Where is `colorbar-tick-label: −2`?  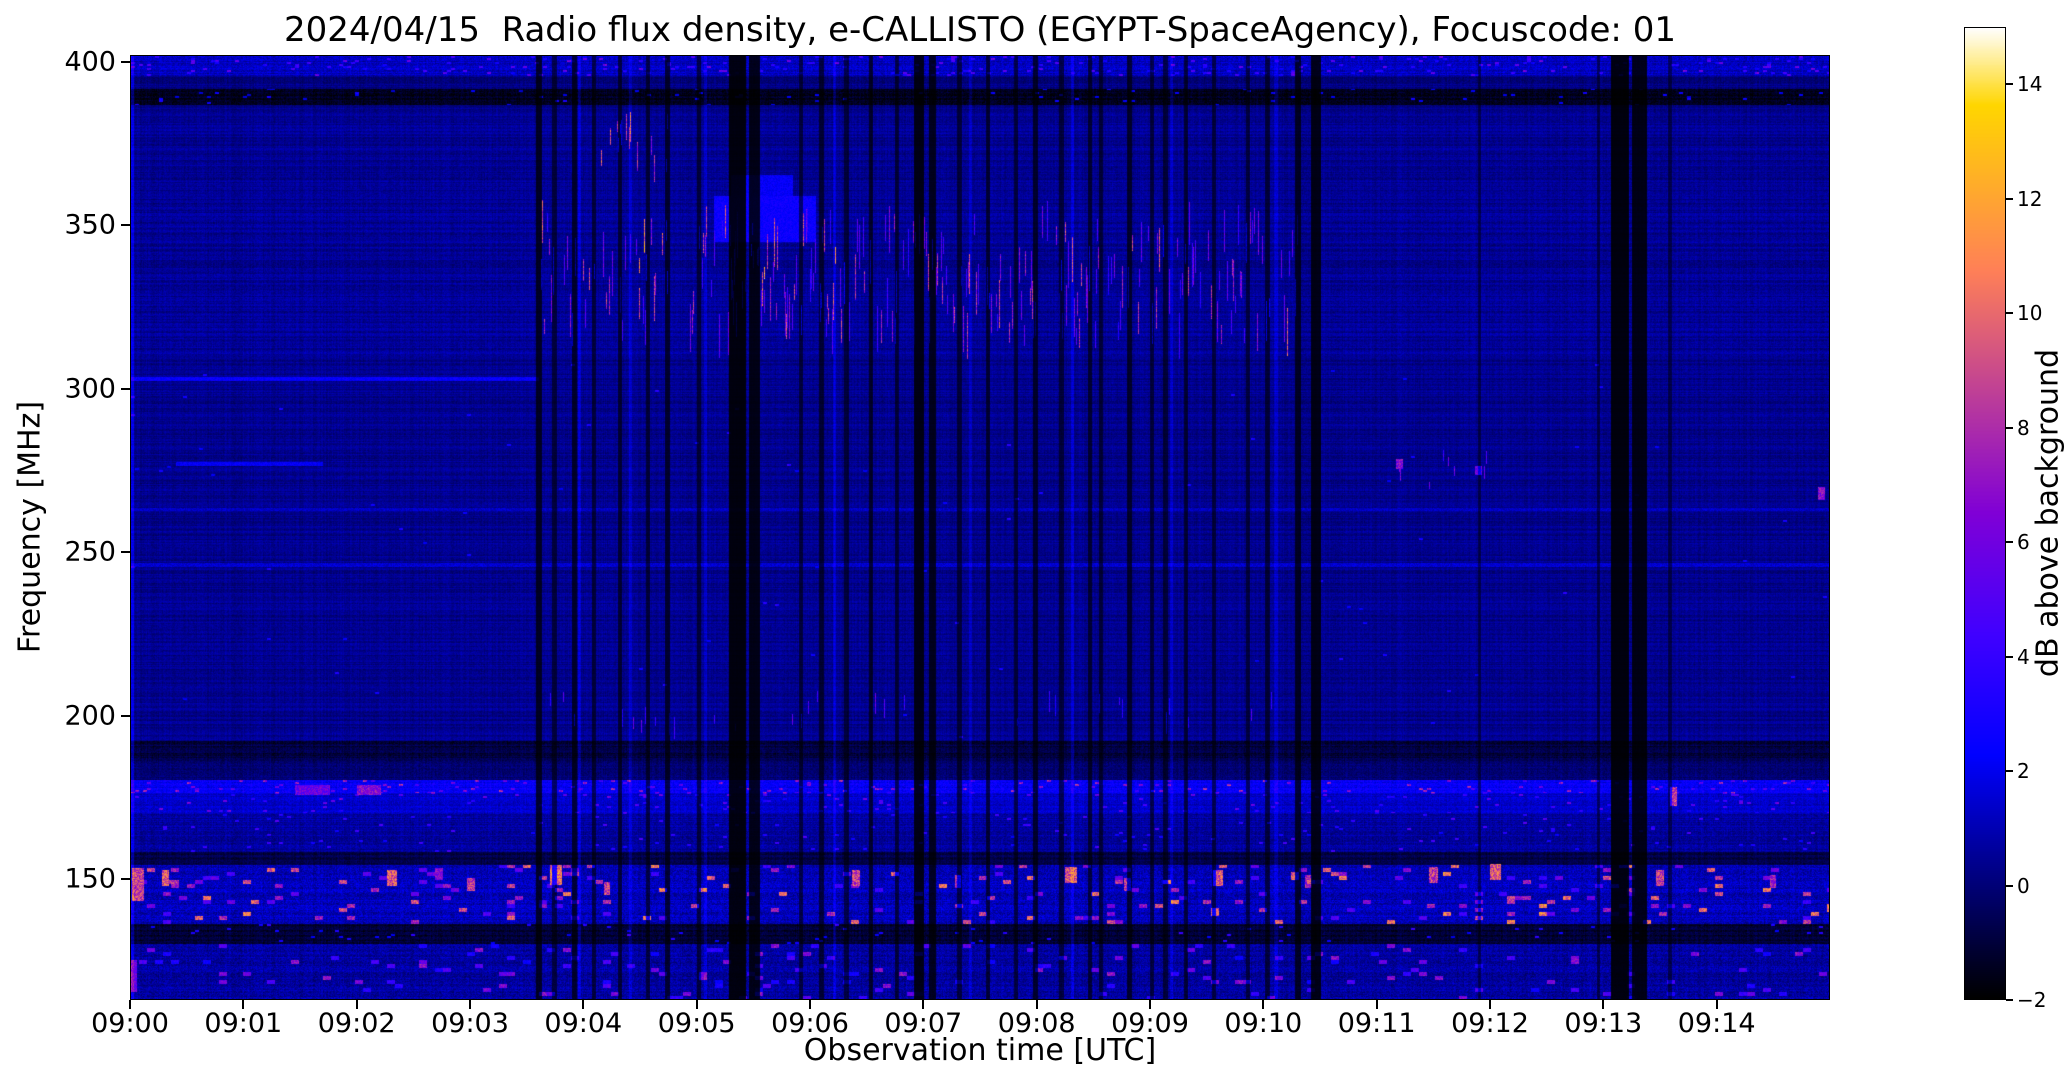
colorbar-tick-label: −2 is located at coordinates (2032, 1000).